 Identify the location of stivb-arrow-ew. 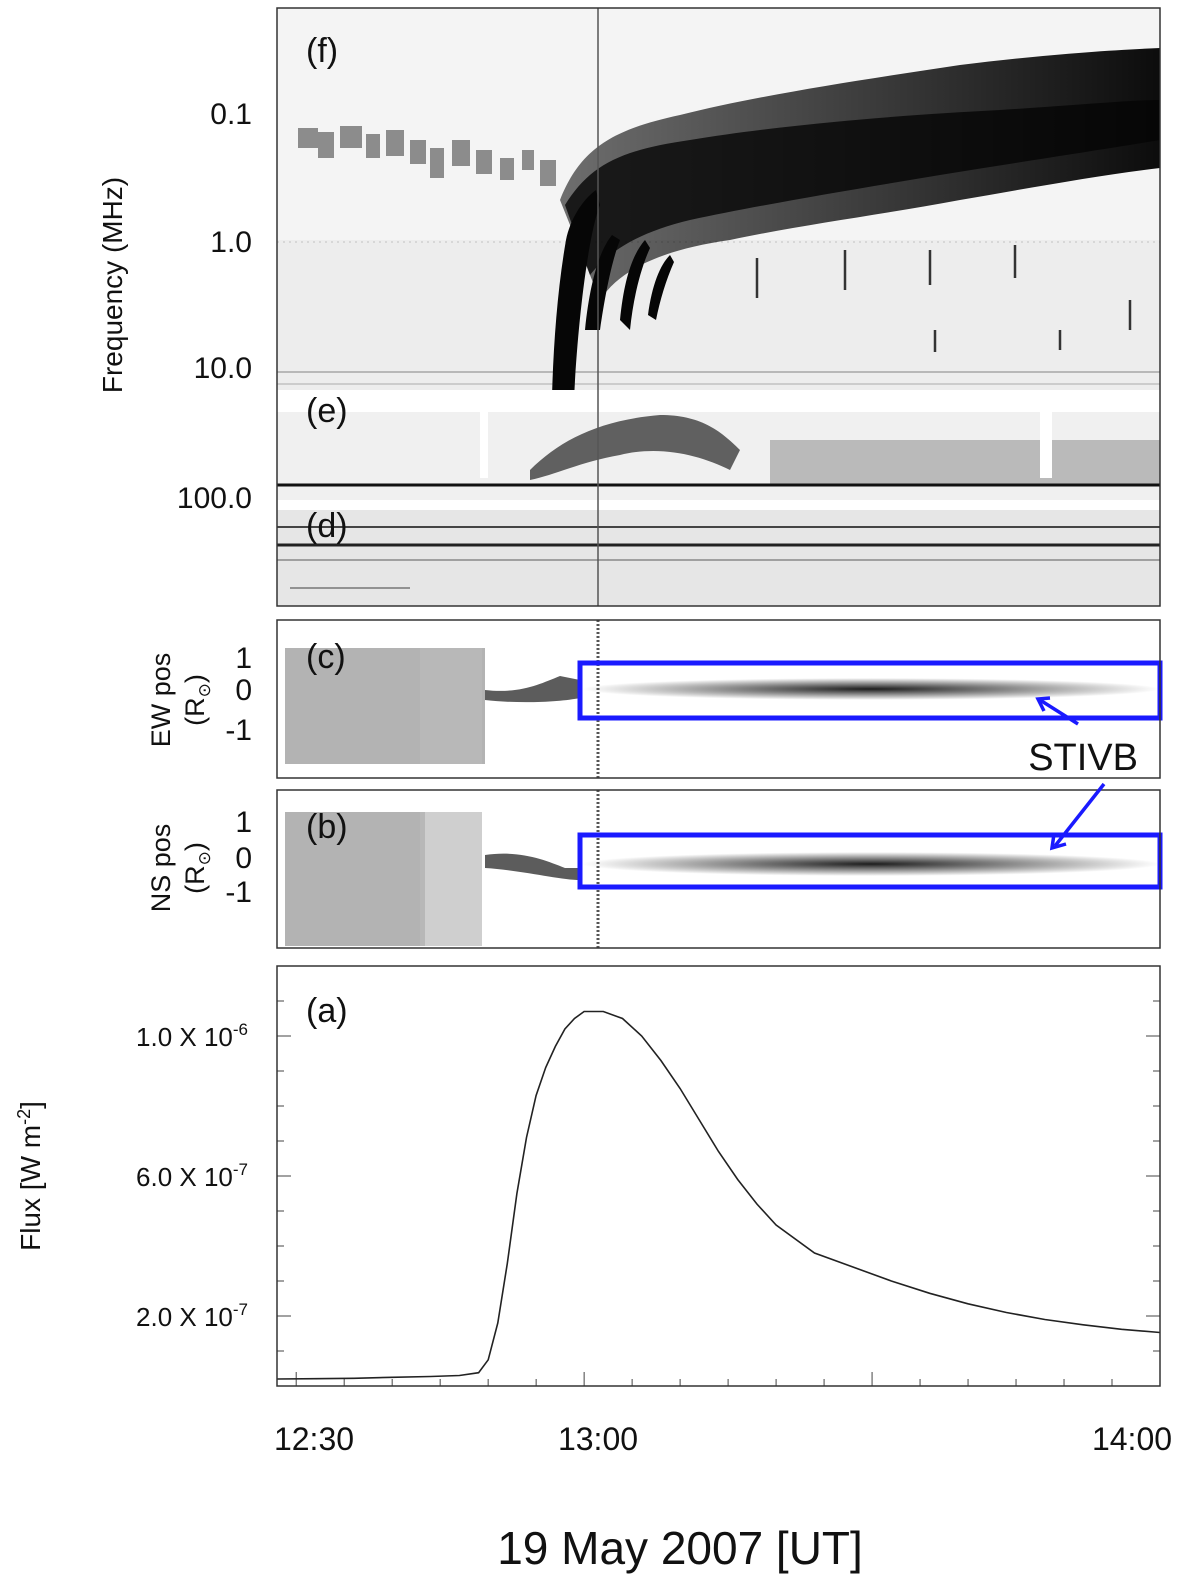
(1059, 712).